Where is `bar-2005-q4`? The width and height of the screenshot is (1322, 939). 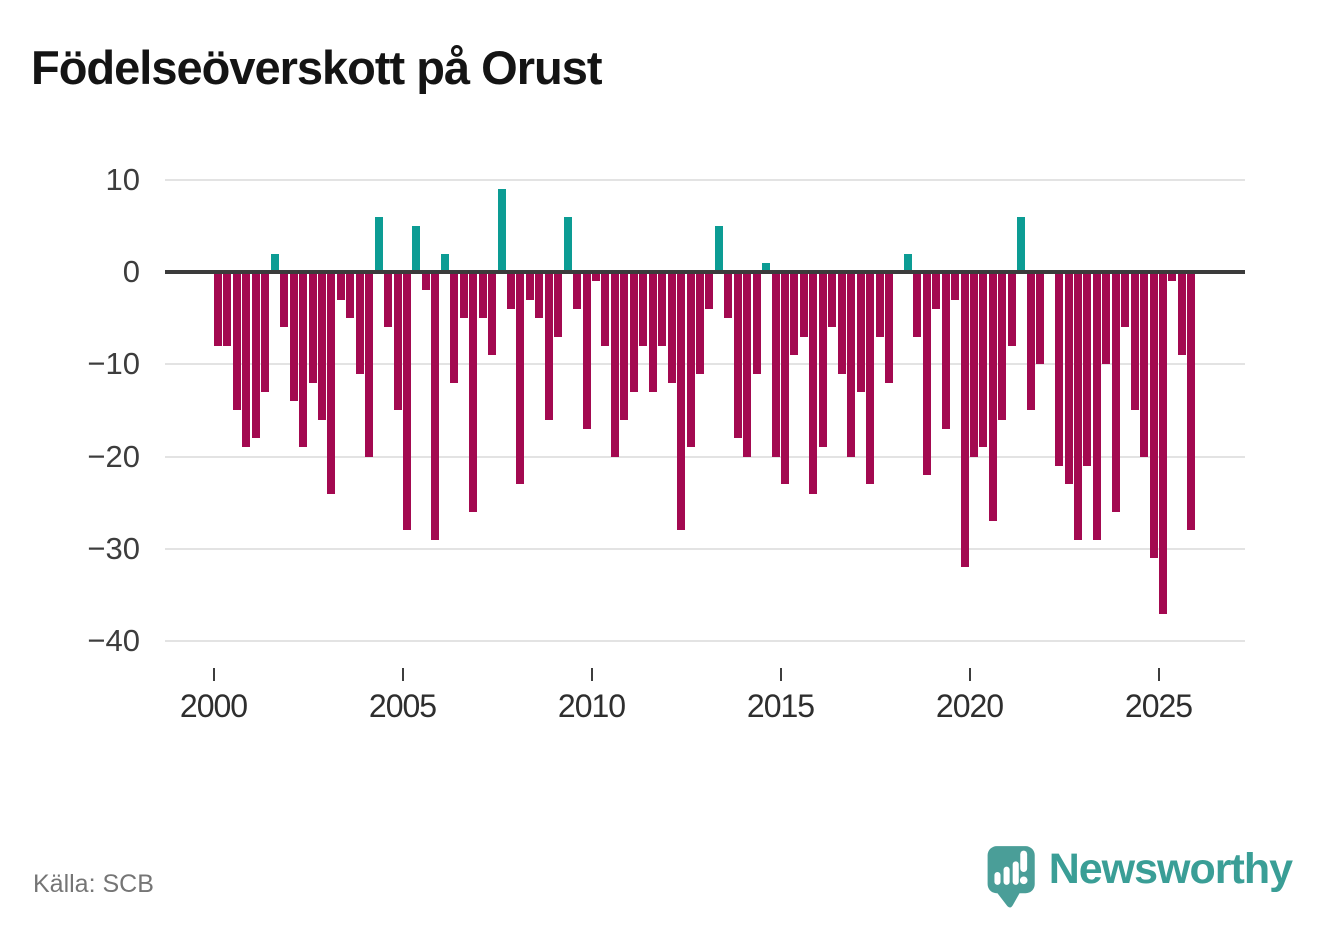
bar-2005-q4 is located at coordinates (435, 406).